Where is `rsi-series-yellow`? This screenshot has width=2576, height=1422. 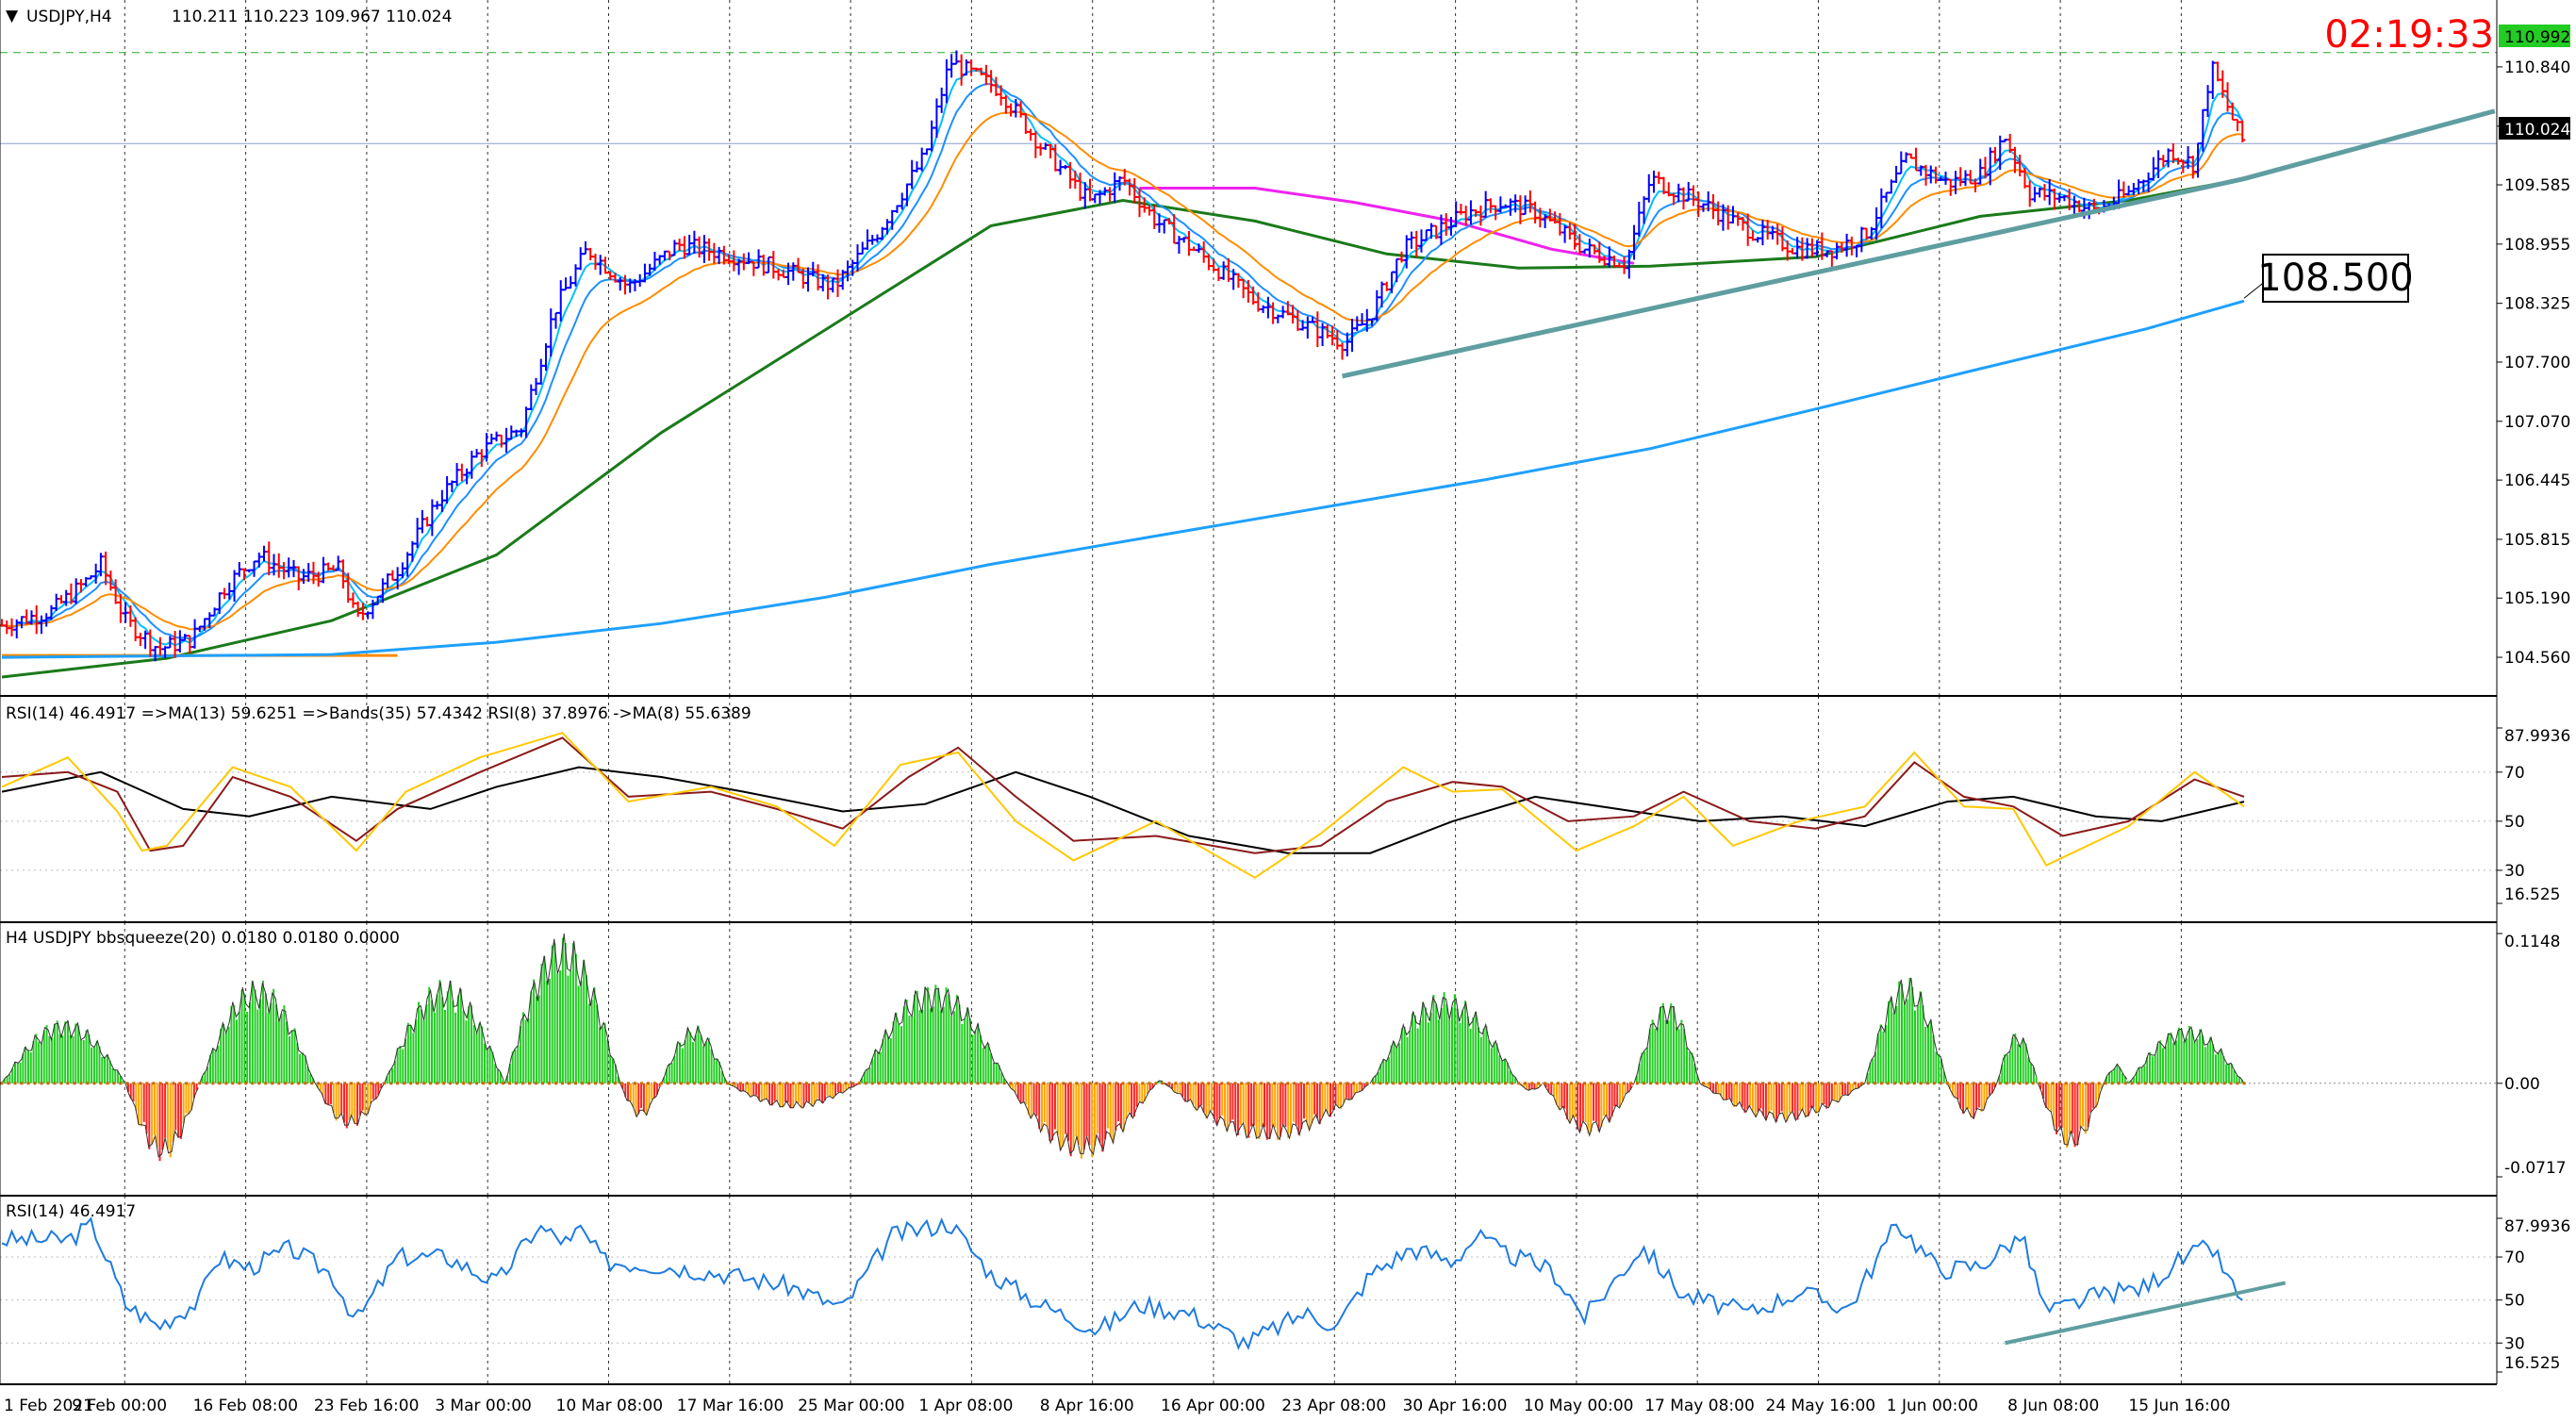 rsi-series-yellow is located at coordinates (1123, 805).